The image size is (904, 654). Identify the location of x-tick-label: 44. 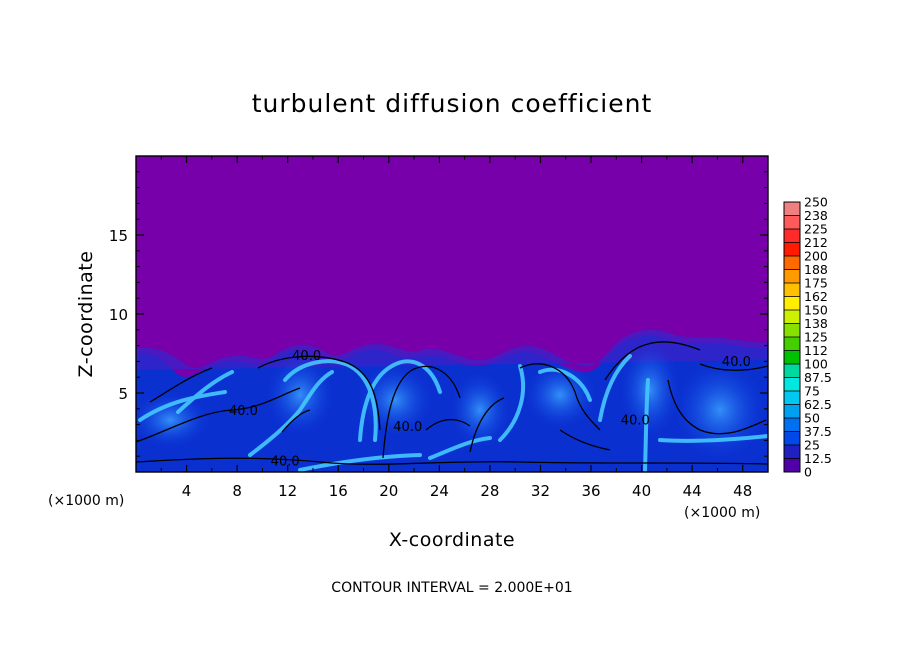
(692, 491).